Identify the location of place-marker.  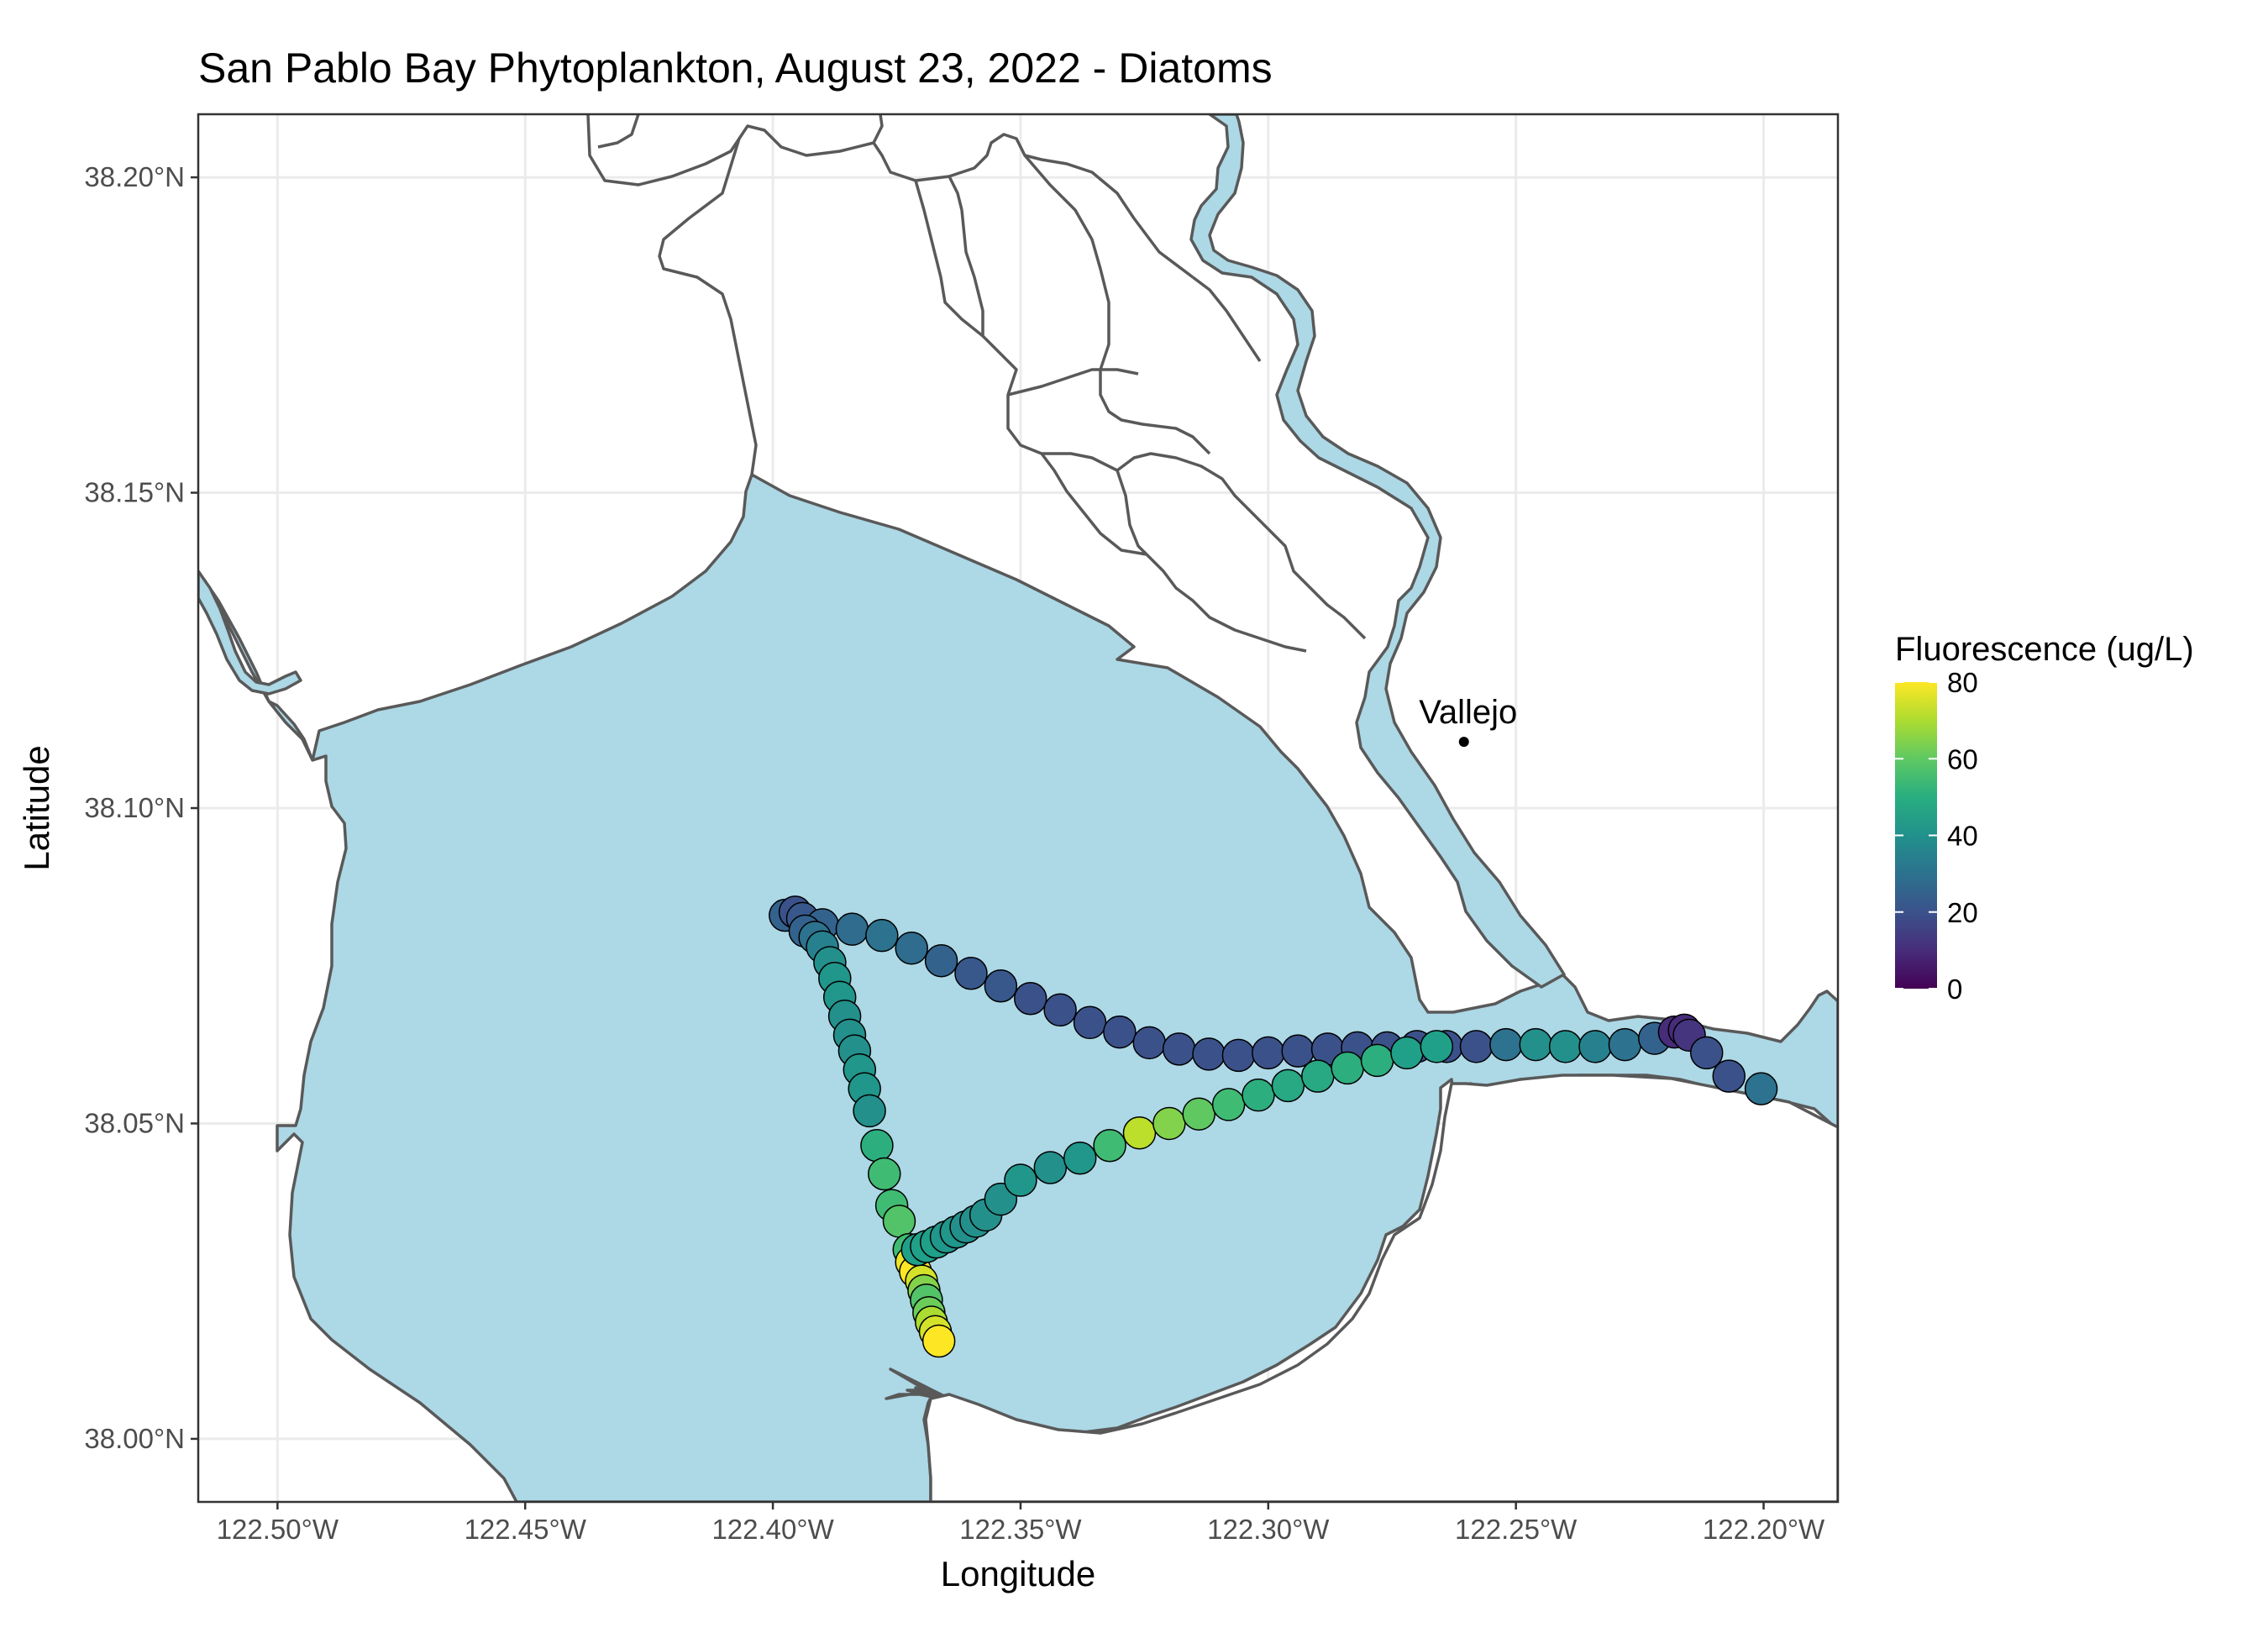
(1463, 742).